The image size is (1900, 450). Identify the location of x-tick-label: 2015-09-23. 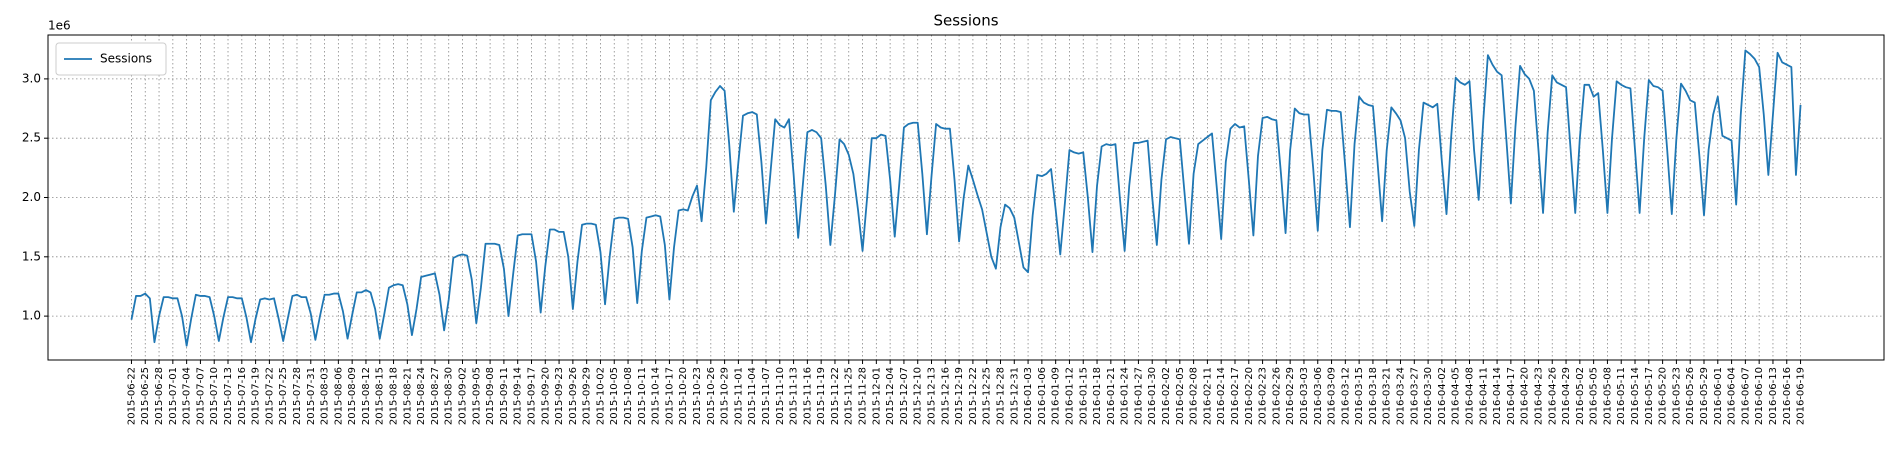
(559, 396).